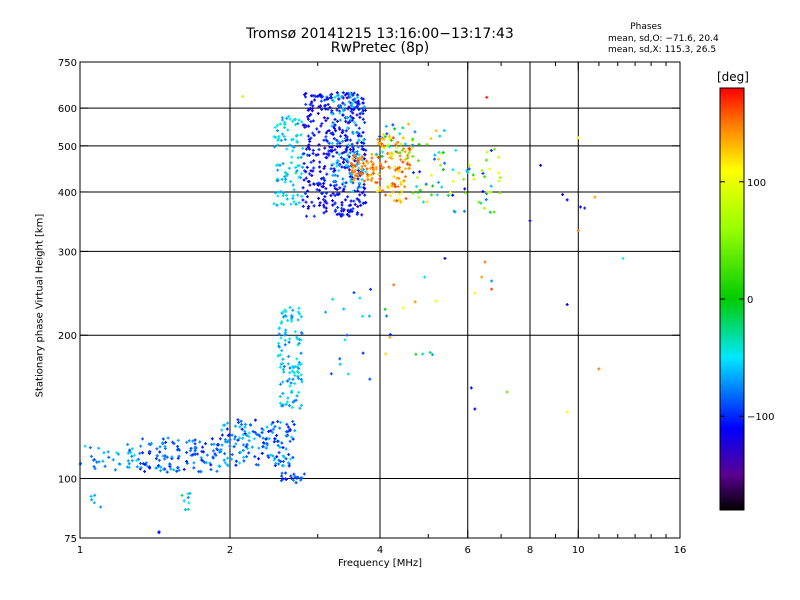  Describe the element at coordinates (756, 183) in the screenshot. I see `colorbar-tick-label: 100` at that location.